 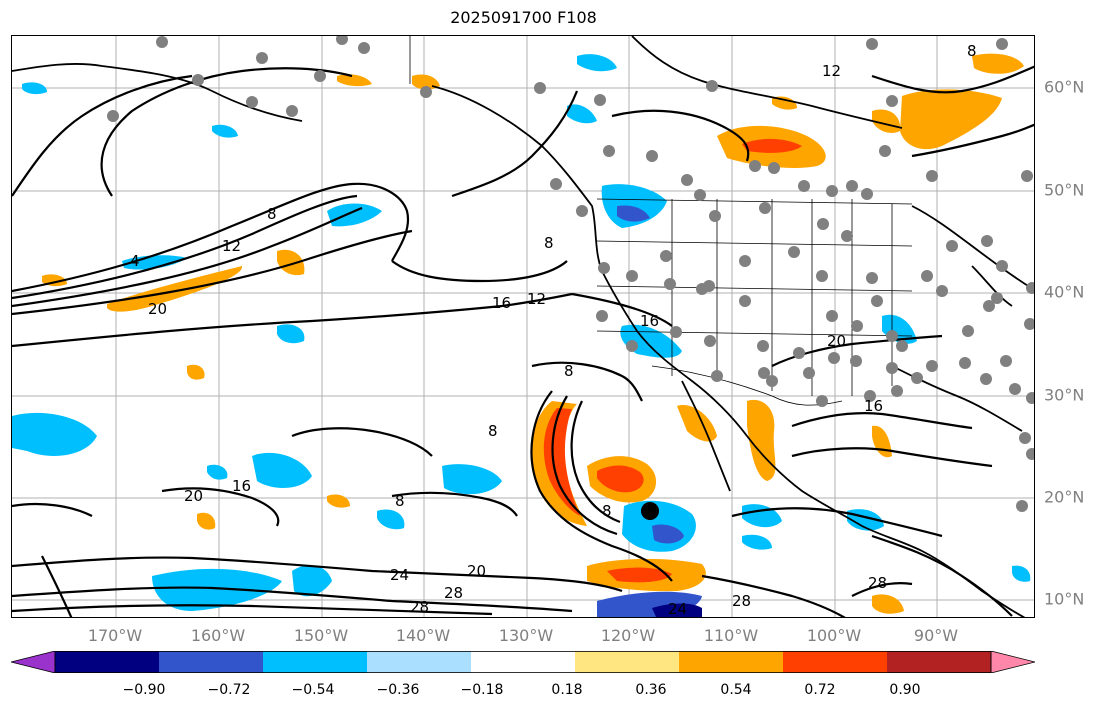 I want to click on colorbar-border, so click(x=523, y=662).